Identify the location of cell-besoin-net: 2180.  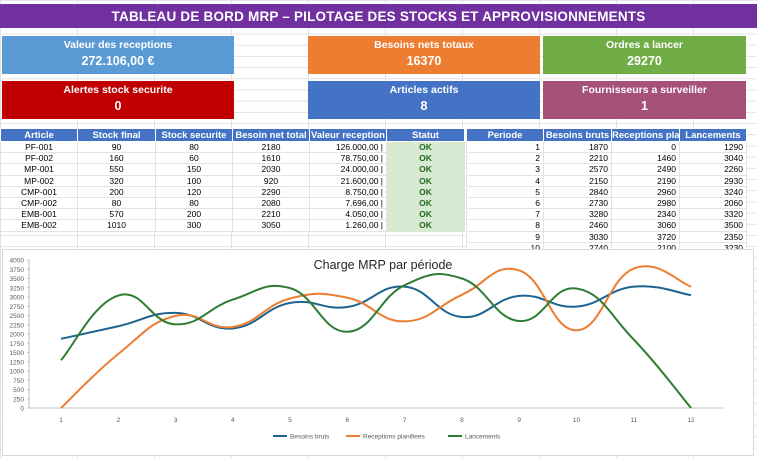
(271, 147).